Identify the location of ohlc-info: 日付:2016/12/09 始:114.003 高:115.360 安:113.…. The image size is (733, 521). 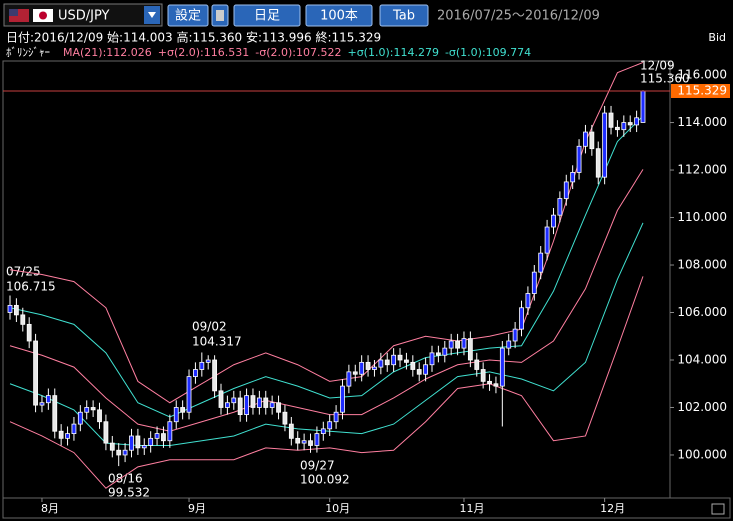
(193, 37).